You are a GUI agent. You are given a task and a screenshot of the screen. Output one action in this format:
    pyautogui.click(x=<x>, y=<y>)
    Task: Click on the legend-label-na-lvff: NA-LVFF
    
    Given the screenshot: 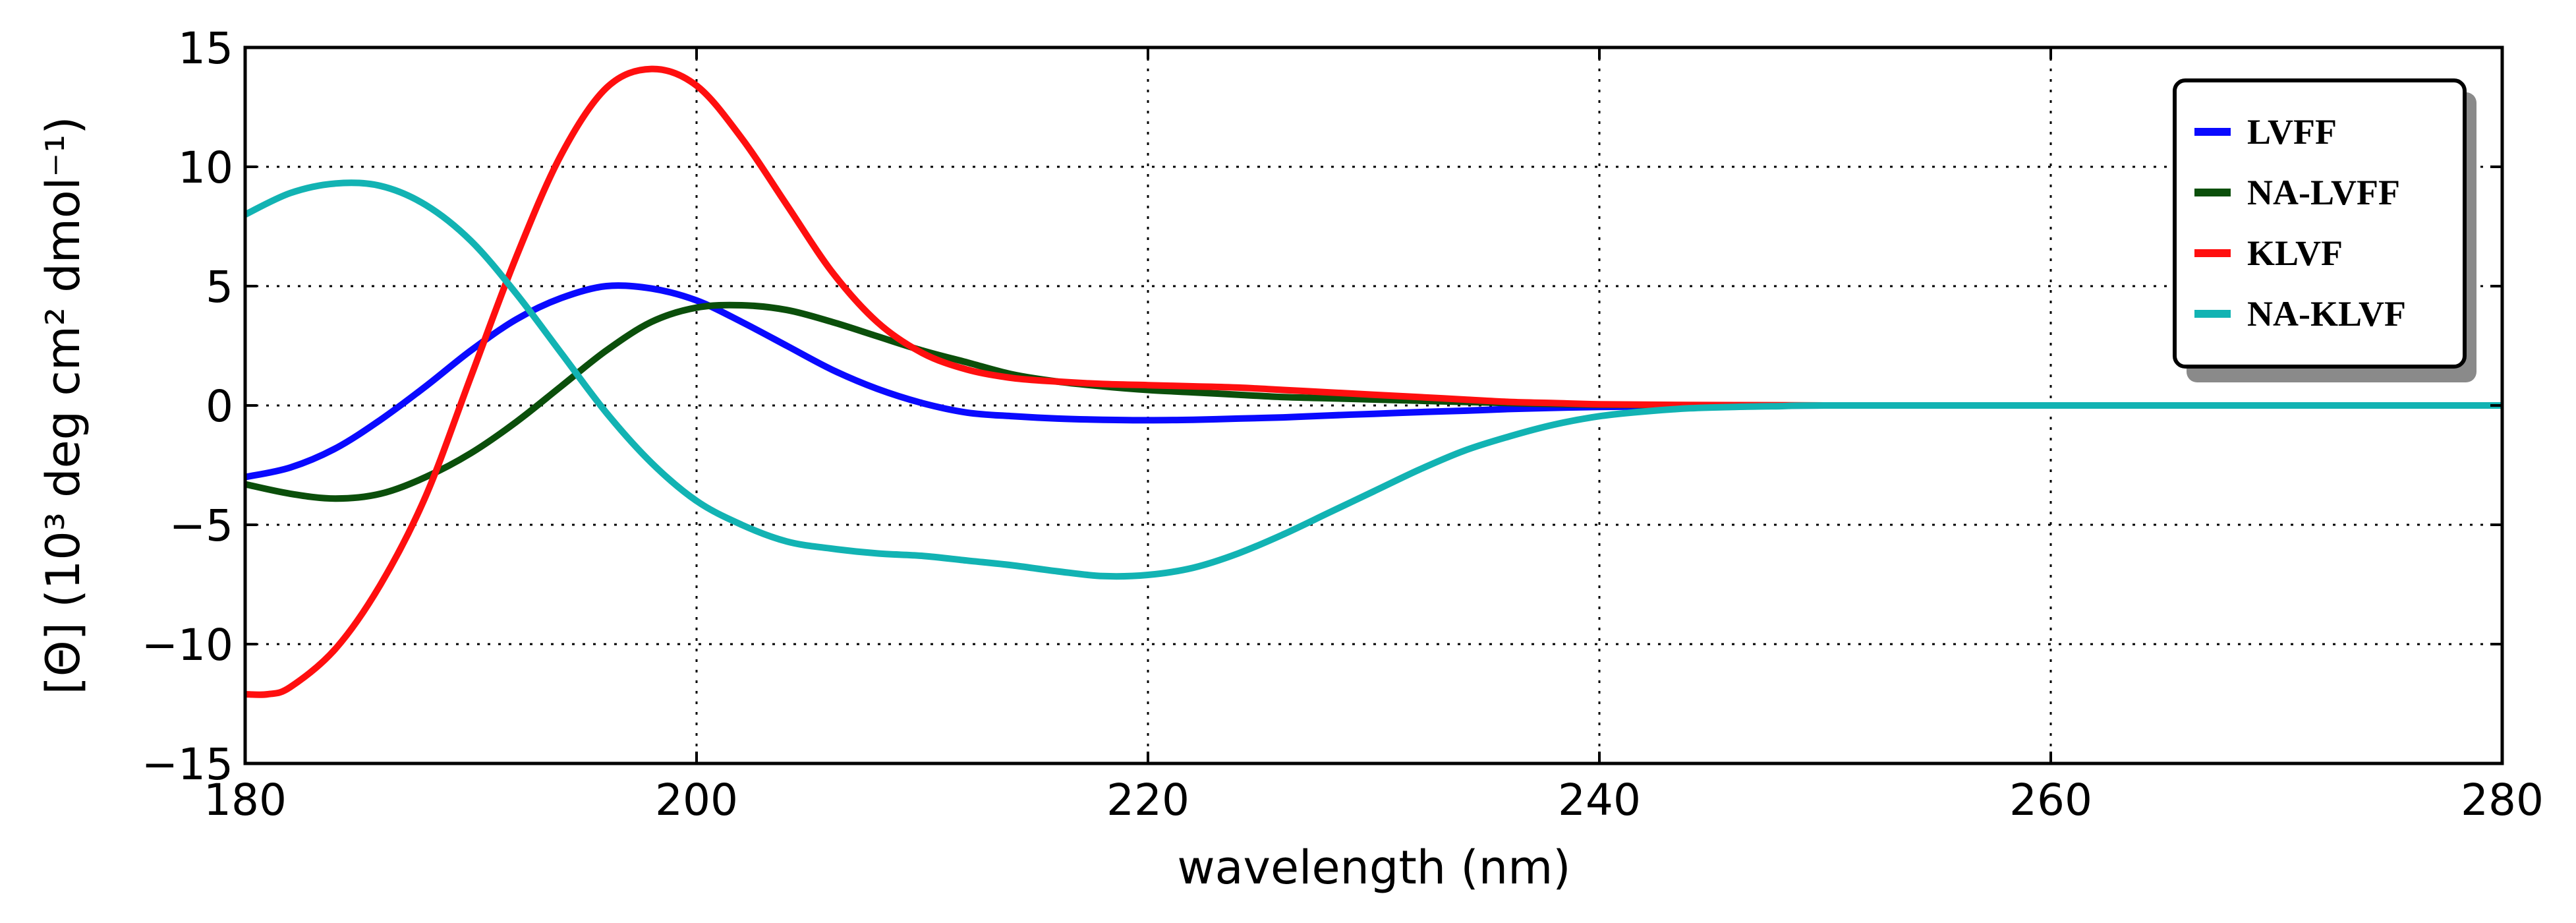 What is the action you would take?
    pyautogui.click(x=2323, y=192)
    